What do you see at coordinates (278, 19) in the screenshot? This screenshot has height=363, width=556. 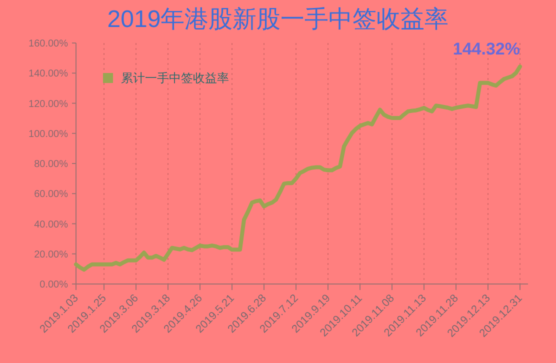 I see `chart-title: 2019年港股新股一手中签收益率` at bounding box center [278, 19].